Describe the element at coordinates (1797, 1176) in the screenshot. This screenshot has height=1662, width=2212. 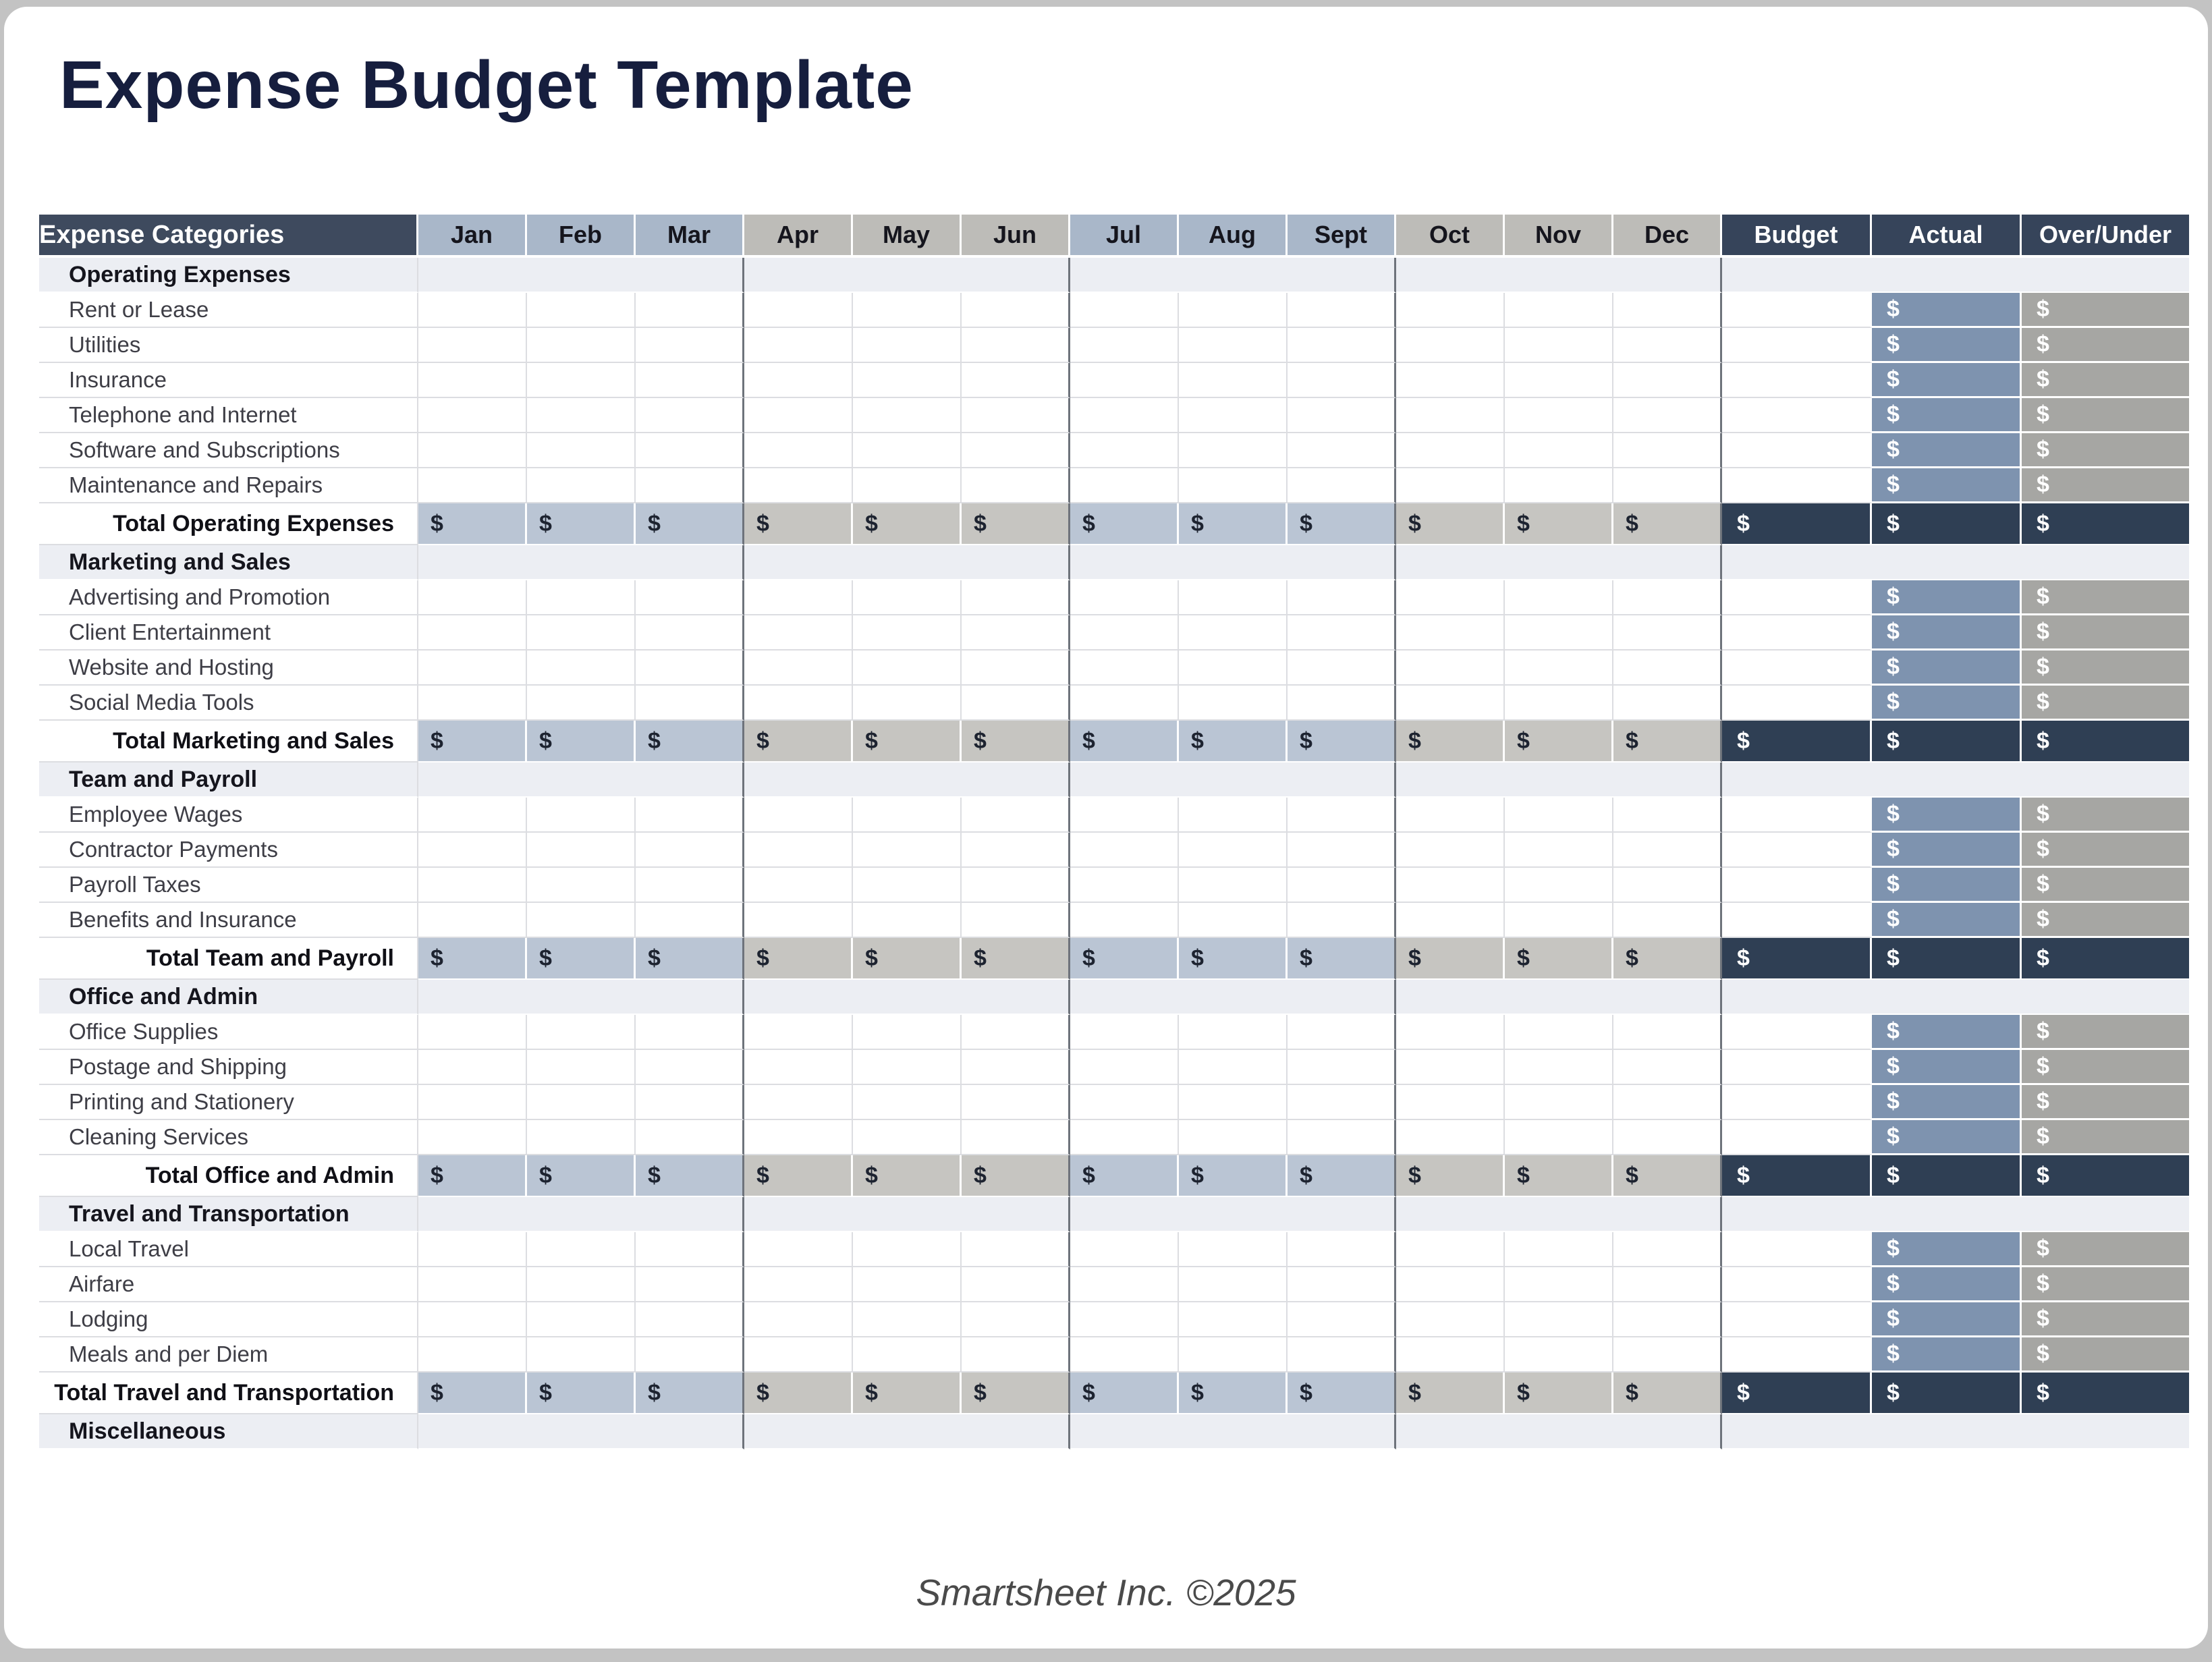
I see `total-budget-cell: $-` at that location.